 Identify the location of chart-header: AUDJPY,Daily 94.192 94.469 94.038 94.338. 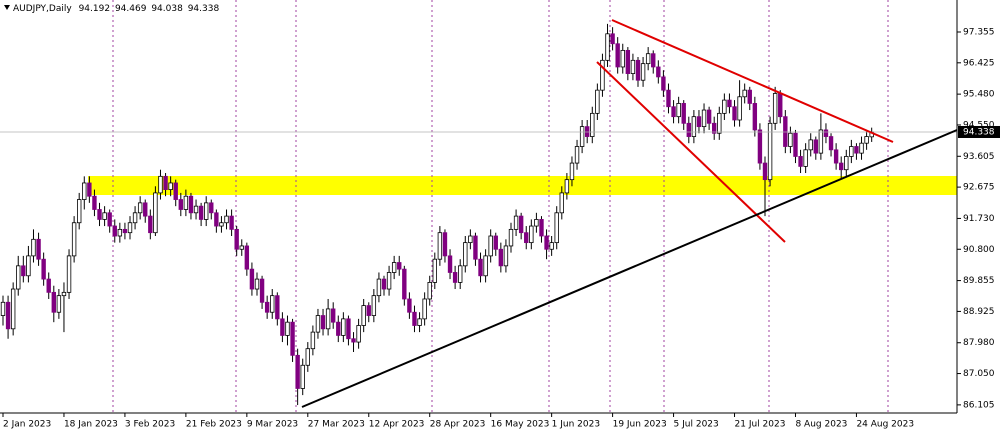
(116, 9).